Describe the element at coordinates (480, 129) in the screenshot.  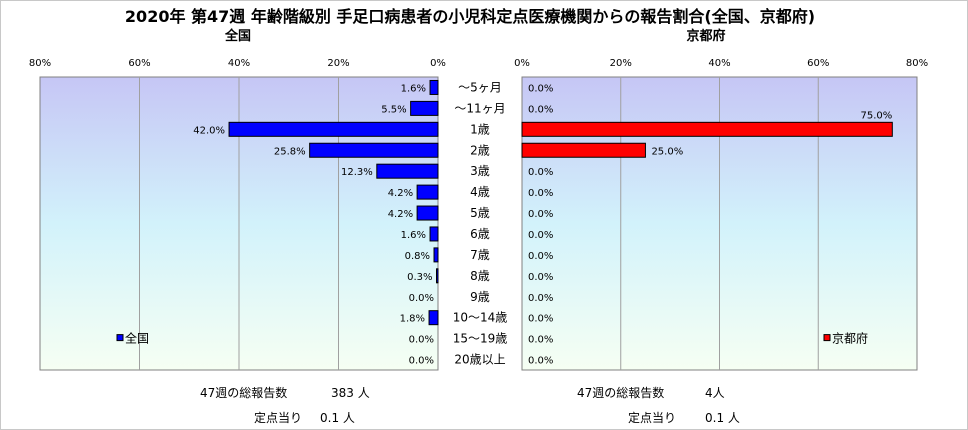
I see `category-label: 1歳` at that location.